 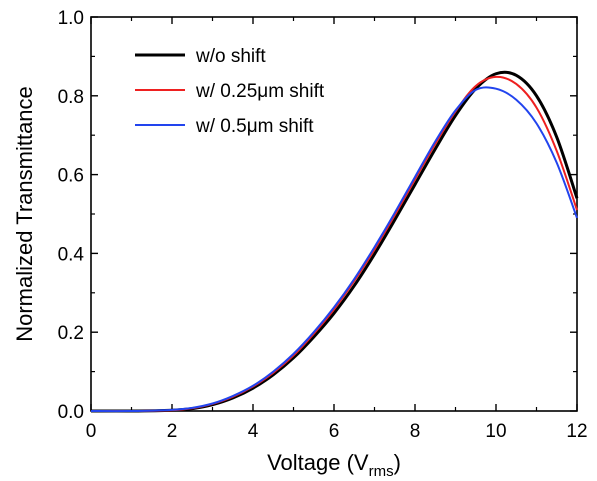 What do you see at coordinates (415, 431) in the screenshot?
I see `x-tick-label: 8` at bounding box center [415, 431].